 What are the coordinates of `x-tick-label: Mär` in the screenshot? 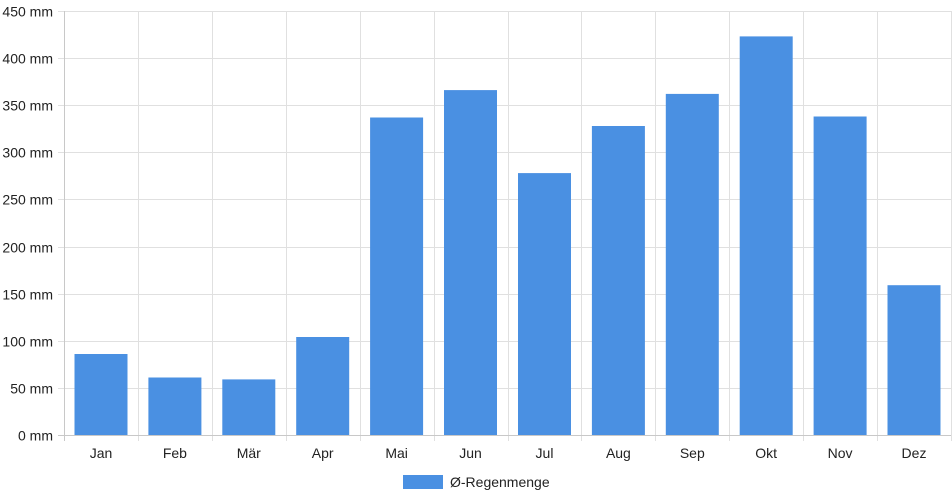 It's located at (249, 453).